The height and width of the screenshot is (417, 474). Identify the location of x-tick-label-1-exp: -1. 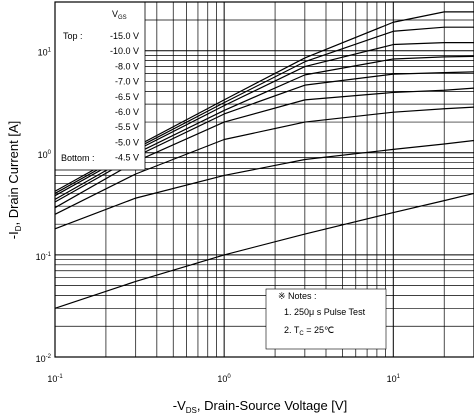
(60, 377).